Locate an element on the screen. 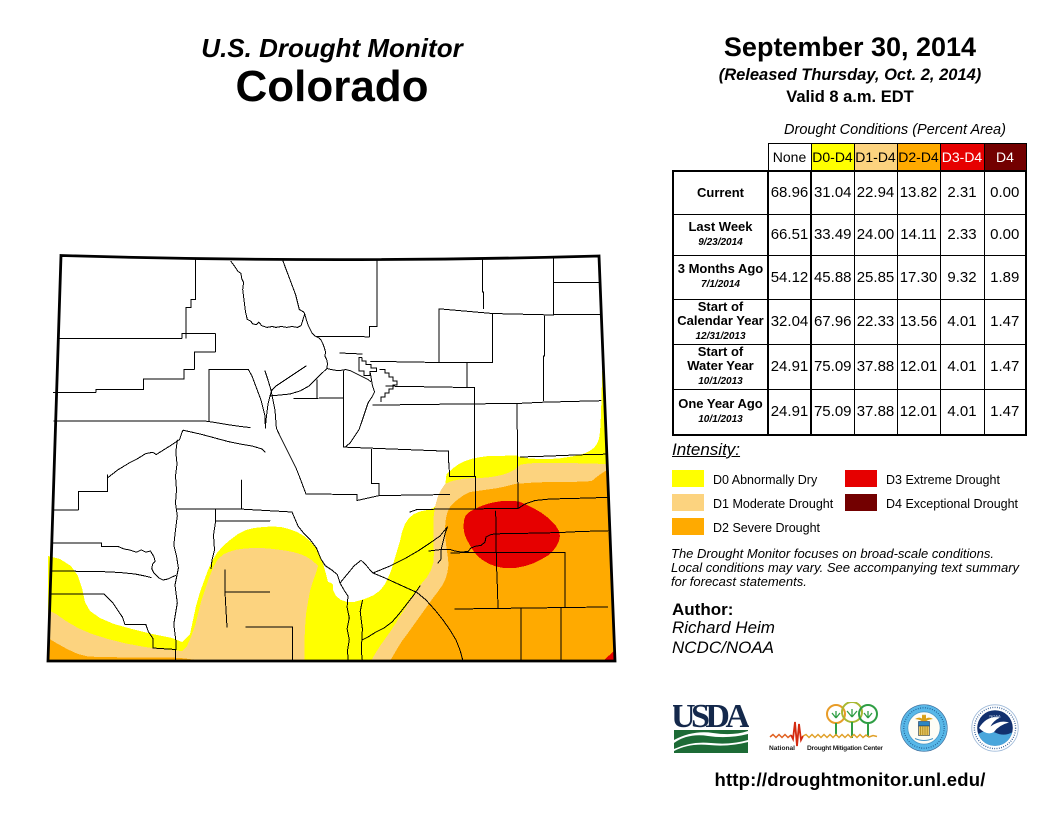  svg-text: NOAA is located at coordinates (995, 716).